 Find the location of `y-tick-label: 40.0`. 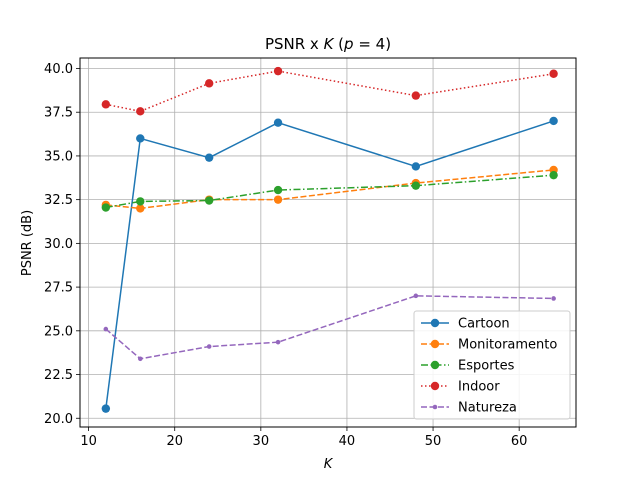

y-tick-label: 40.0 is located at coordinates (58, 69).